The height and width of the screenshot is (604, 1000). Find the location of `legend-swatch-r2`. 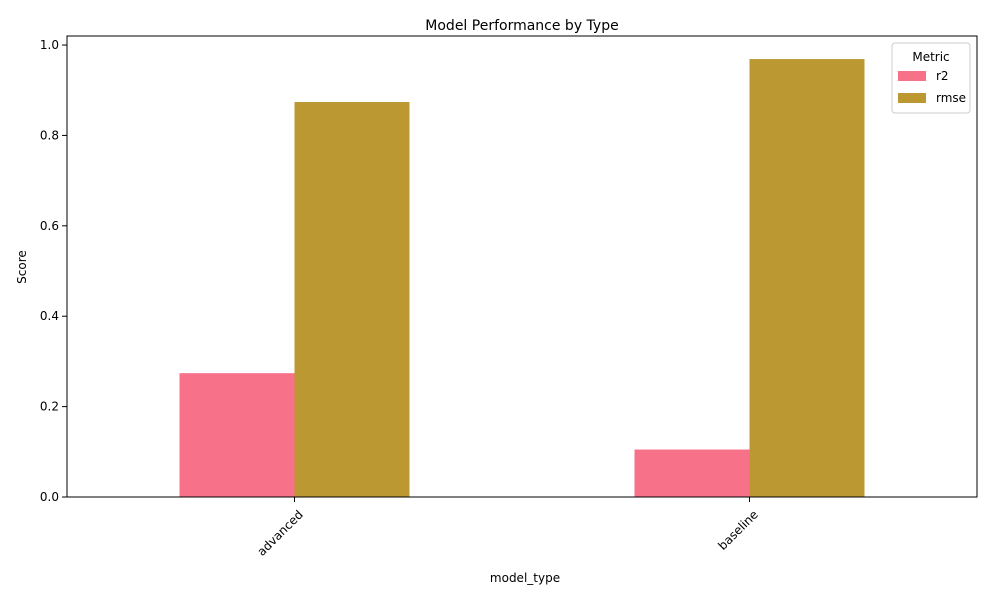

legend-swatch-r2 is located at coordinates (912, 76).